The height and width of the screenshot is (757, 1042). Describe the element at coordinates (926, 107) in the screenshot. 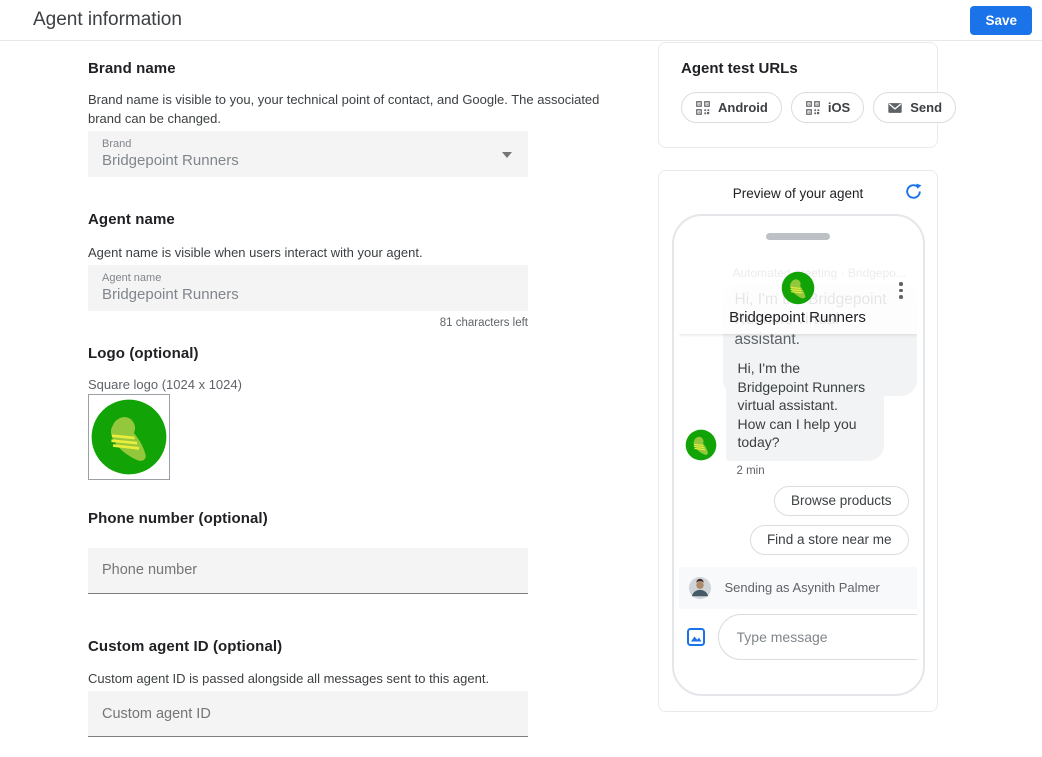

I see `send-test-label: Send` at that location.